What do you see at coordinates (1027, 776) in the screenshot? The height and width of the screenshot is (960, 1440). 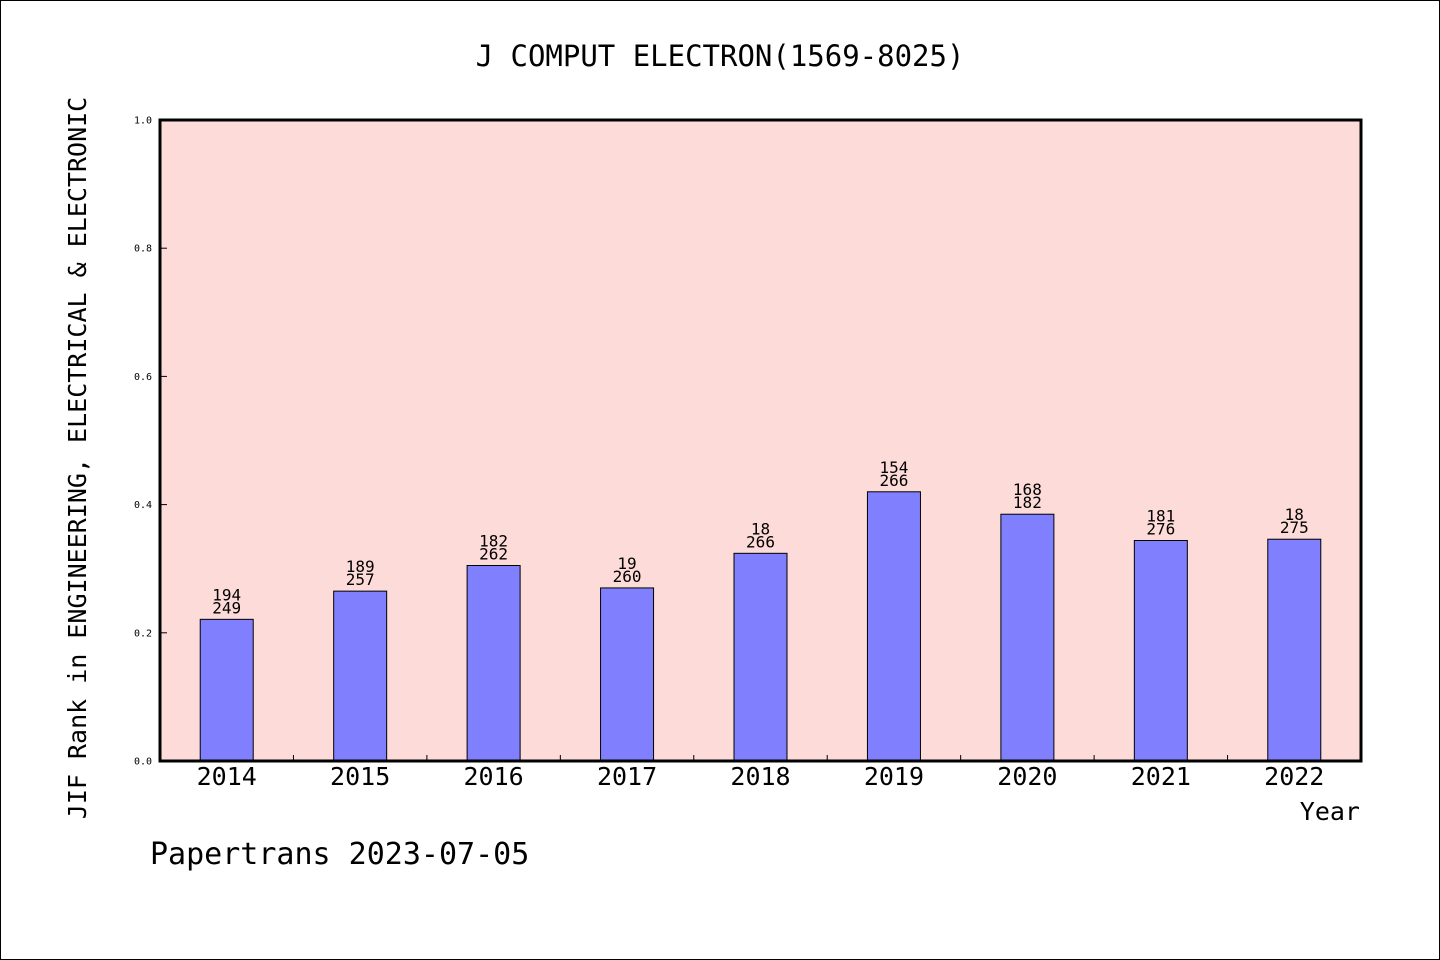 I see `x-tick-label: 2020` at bounding box center [1027, 776].